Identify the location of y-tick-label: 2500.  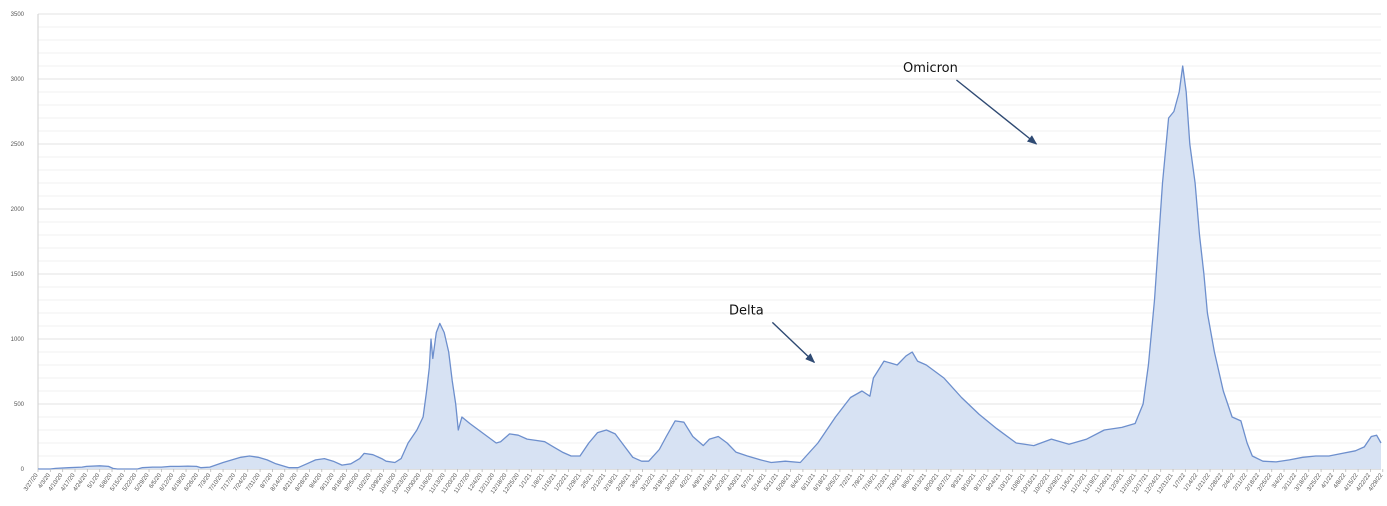
(18, 145).